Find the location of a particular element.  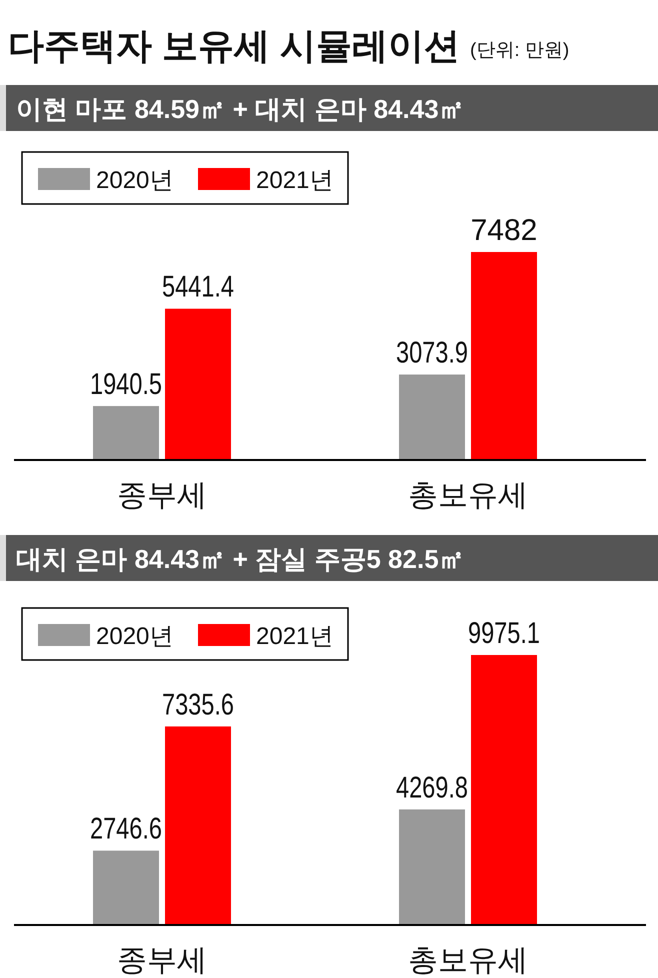

text: (단위: 만원) is located at coordinates (520, 50).